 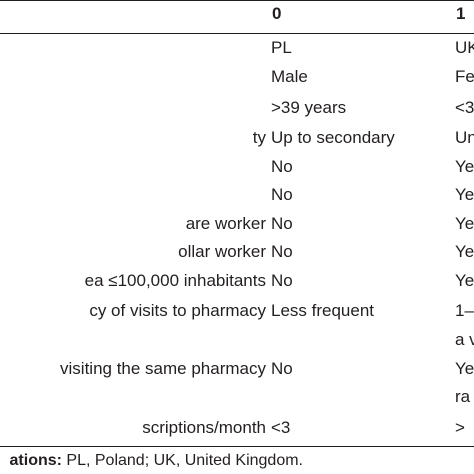 What do you see at coordinates (282, 166) in the screenshot?
I see `cell-row4-0: No` at bounding box center [282, 166].